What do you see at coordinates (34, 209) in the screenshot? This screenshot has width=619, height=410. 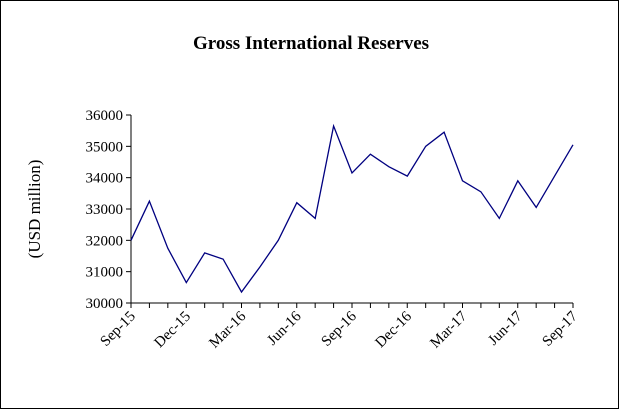 I see `y-axis-title: (USD million)` at bounding box center [34, 209].